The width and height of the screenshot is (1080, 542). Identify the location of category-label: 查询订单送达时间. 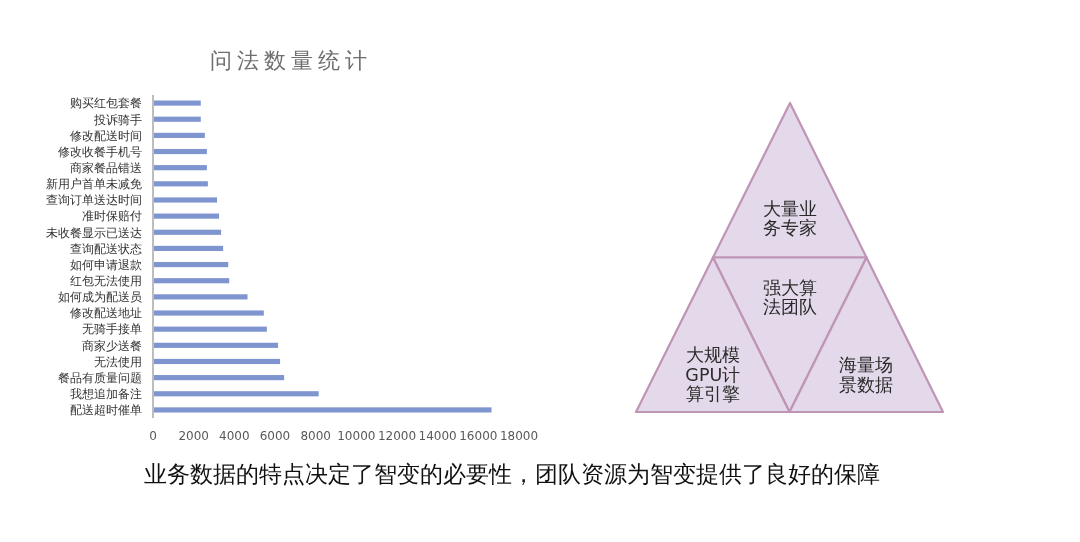
(94, 200).